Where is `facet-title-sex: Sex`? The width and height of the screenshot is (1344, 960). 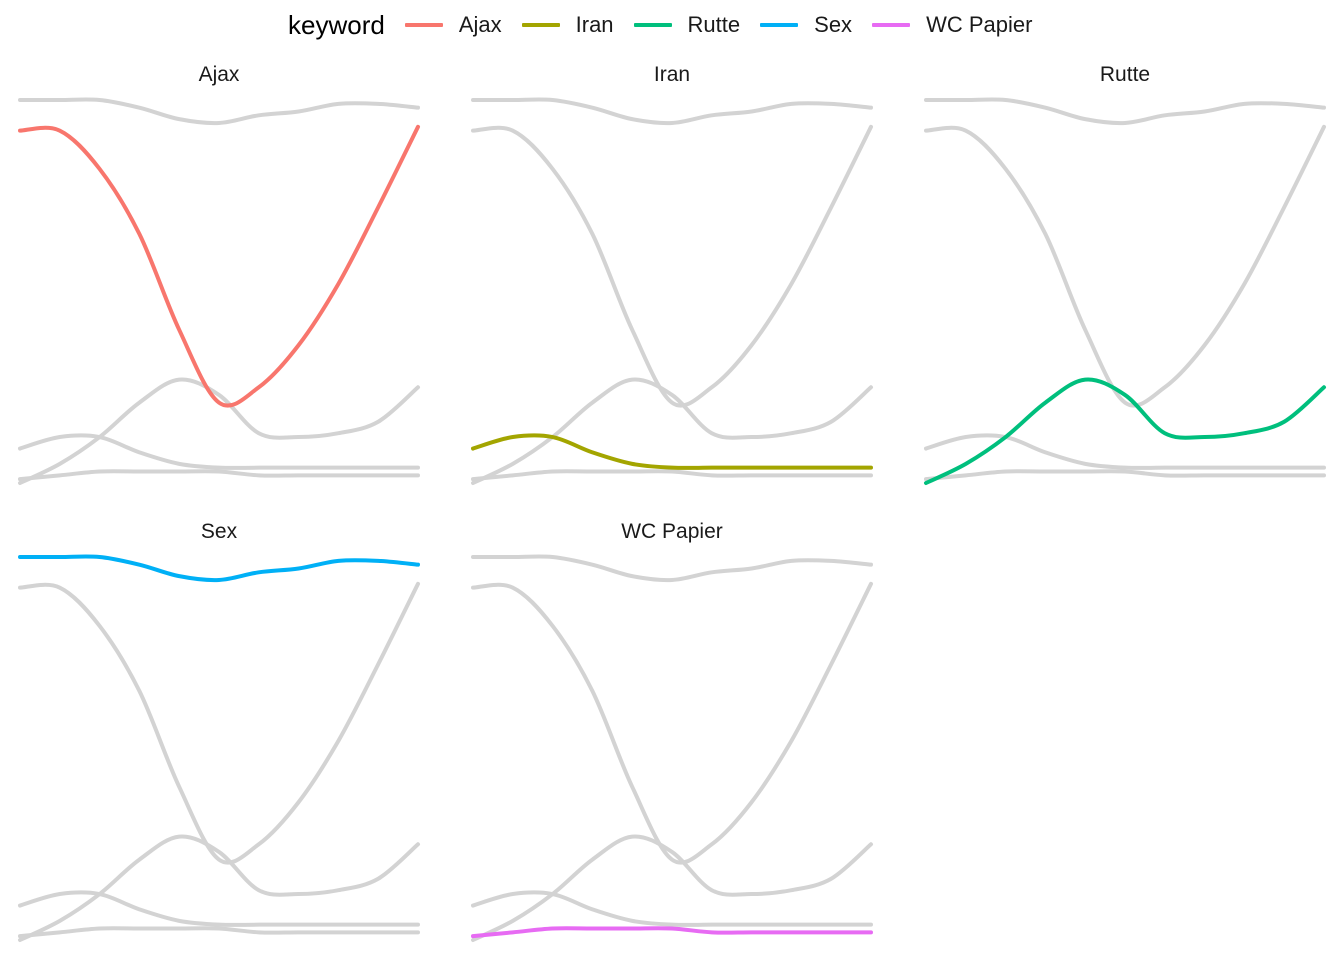
facet-title-sex: Sex is located at coordinates (219, 531).